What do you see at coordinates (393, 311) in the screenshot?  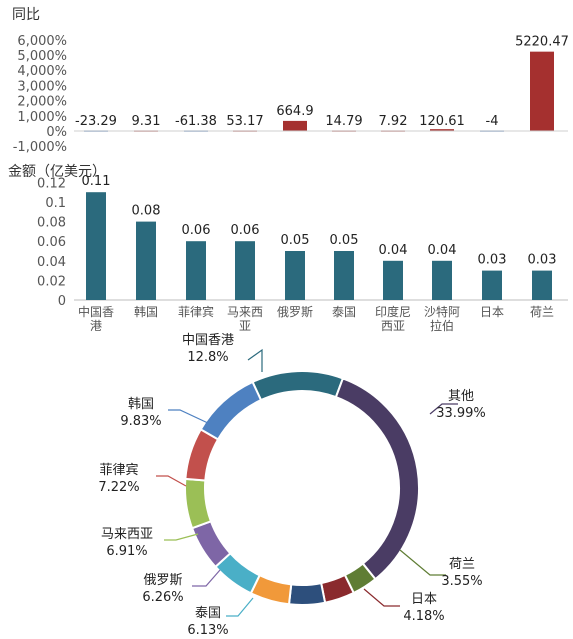 I see `amount-category-label: 印度尼` at bounding box center [393, 311].